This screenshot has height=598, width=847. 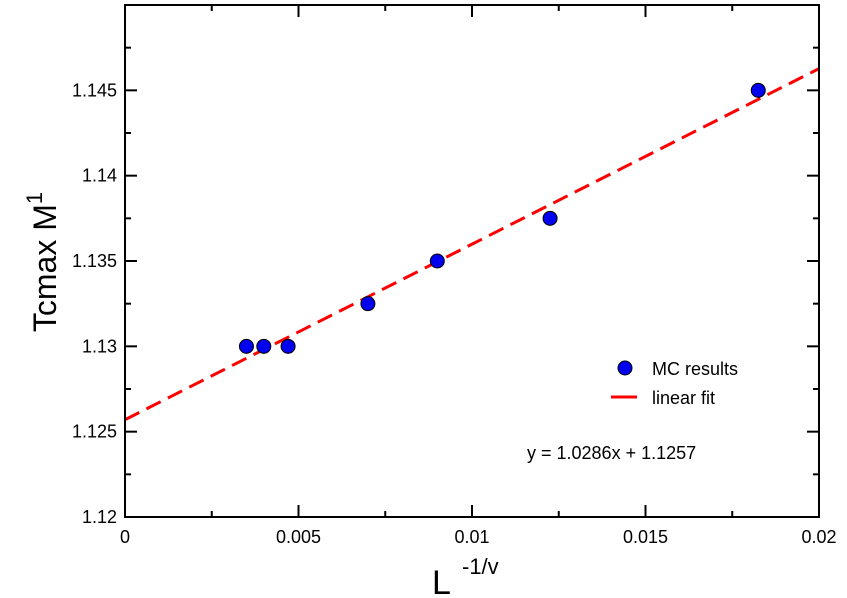 I want to click on x-tick-label: 0.015, so click(x=645, y=537).